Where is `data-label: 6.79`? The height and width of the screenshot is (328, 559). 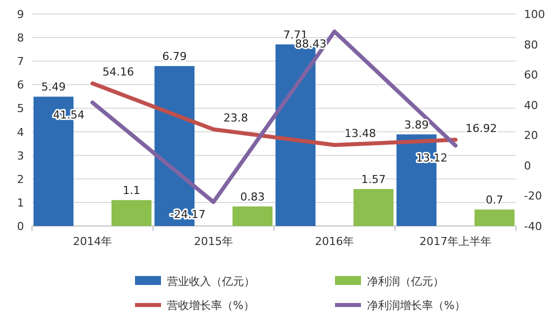
data-label: 6.79 is located at coordinates (174, 57).